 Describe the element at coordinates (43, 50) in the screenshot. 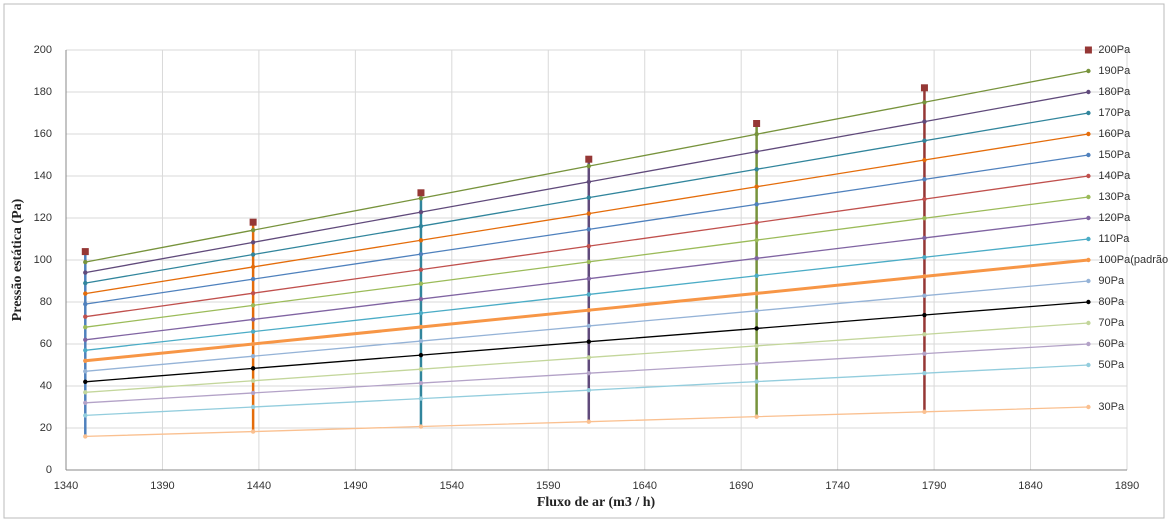

I see `y-tick-label: 200` at that location.